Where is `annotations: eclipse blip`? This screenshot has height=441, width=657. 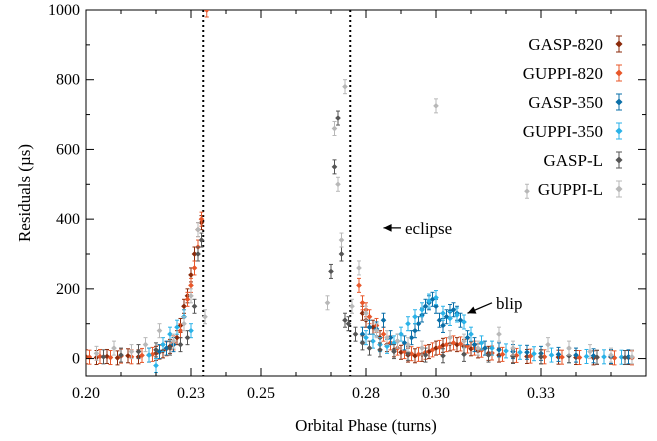
annotations: eclipse blip is located at coordinates (452, 266).